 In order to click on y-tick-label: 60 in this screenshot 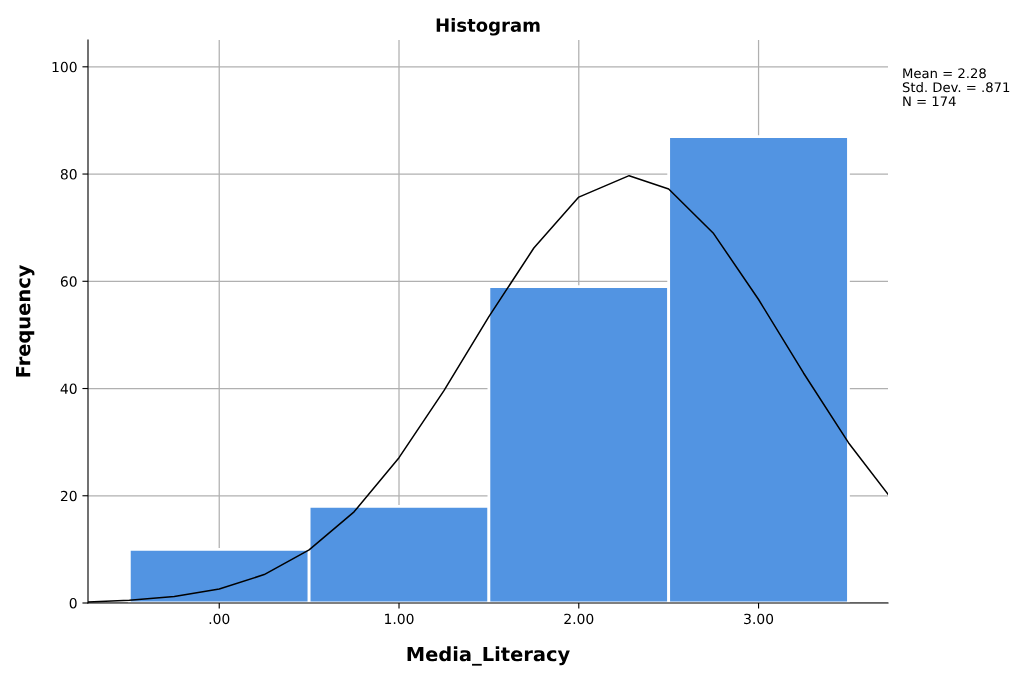, I will do `click(68, 281)`.